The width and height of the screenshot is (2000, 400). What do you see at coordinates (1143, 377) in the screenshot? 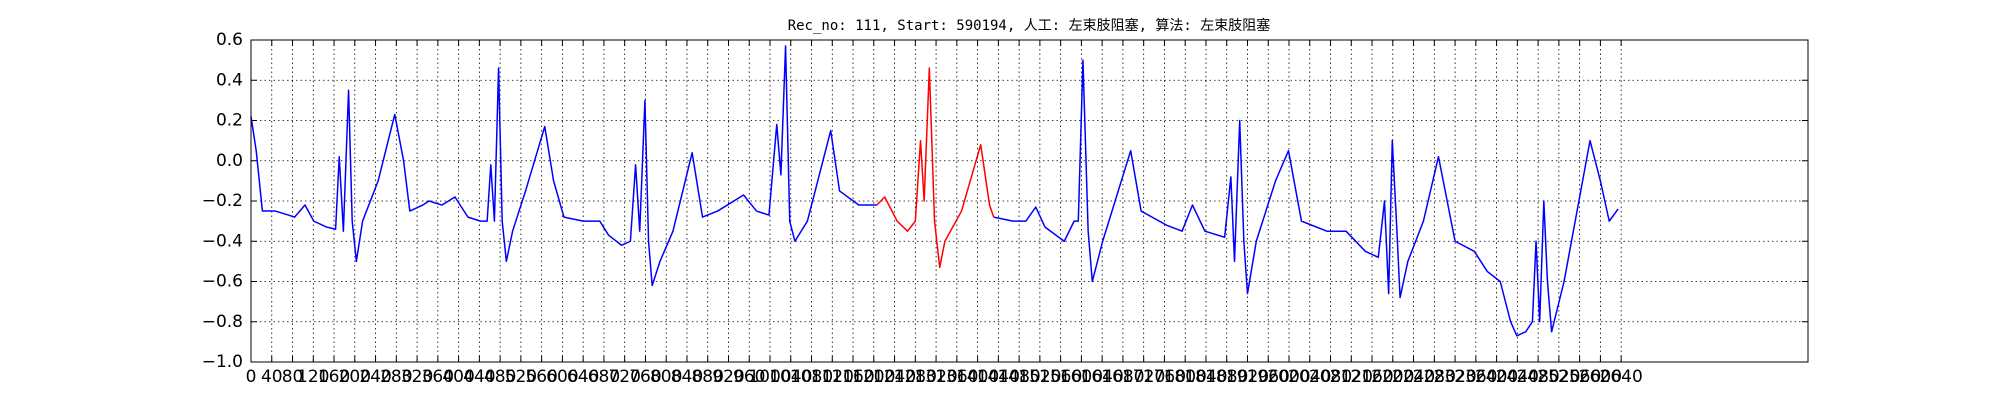
I see `x-tick-label: 1720` at bounding box center [1143, 377].